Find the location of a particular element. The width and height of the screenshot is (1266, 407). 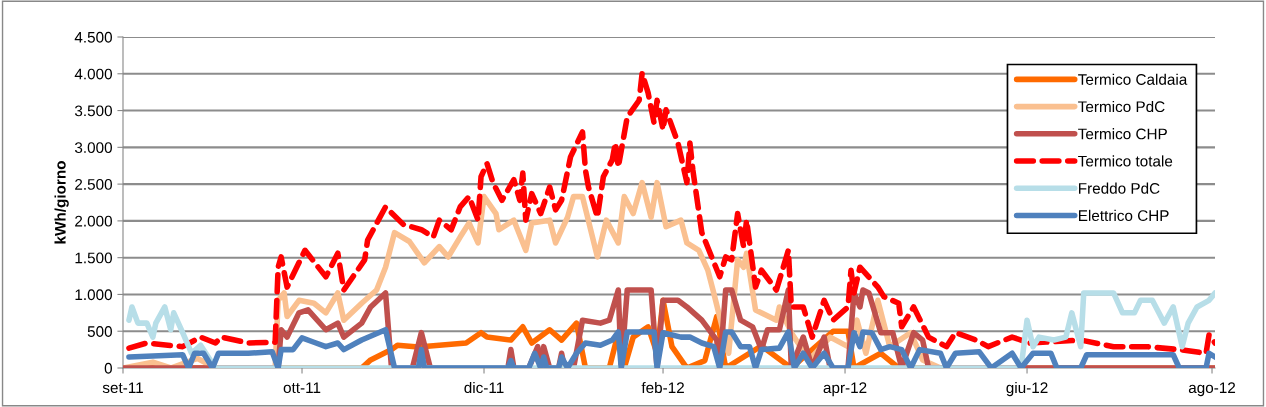

legend-label: Elettrico CHP is located at coordinates (1124, 215).